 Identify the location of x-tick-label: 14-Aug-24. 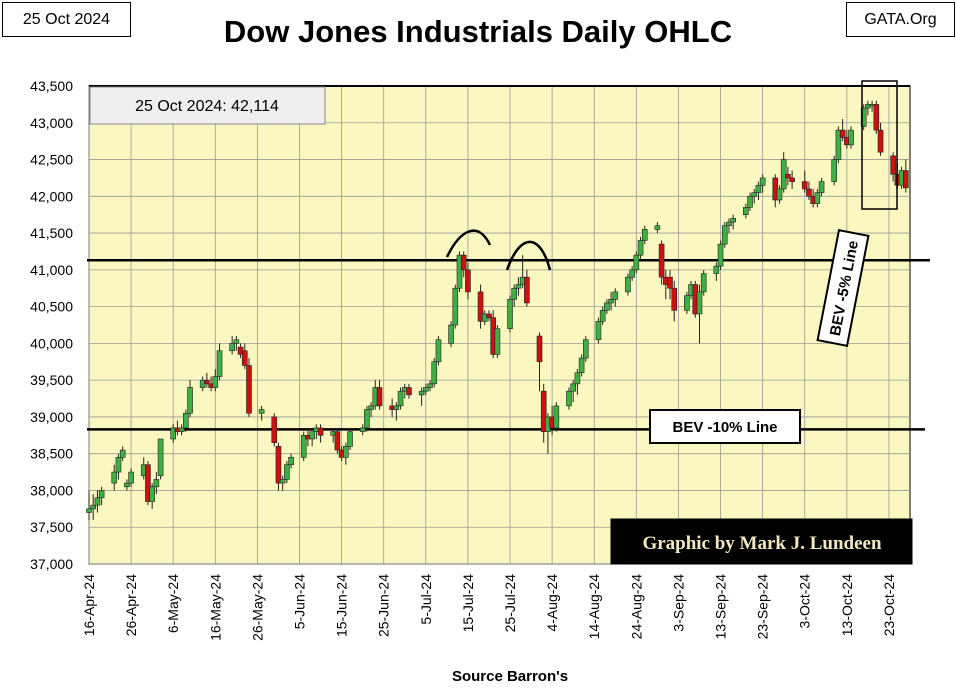
(594, 607).